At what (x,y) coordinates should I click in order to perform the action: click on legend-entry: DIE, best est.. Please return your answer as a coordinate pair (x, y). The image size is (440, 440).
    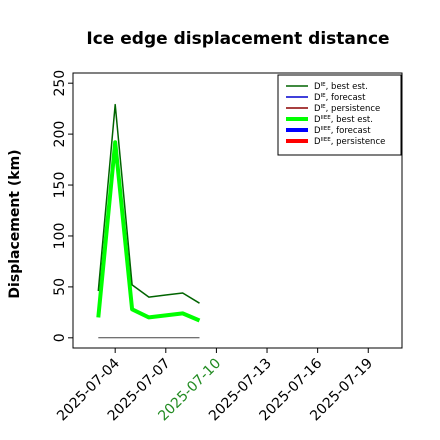
    Looking at the image, I should click on (341, 87).